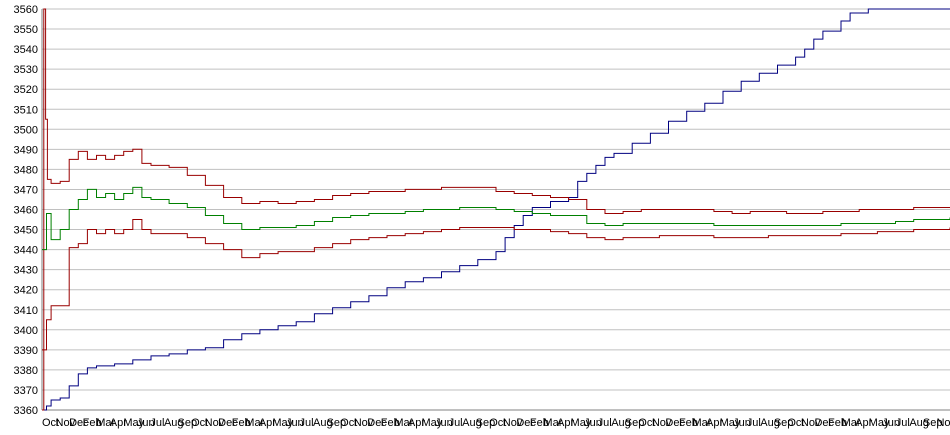 This screenshot has height=435, width=950. What do you see at coordinates (26, 351) in the screenshot?
I see `y-tick-label: 3390` at bounding box center [26, 351].